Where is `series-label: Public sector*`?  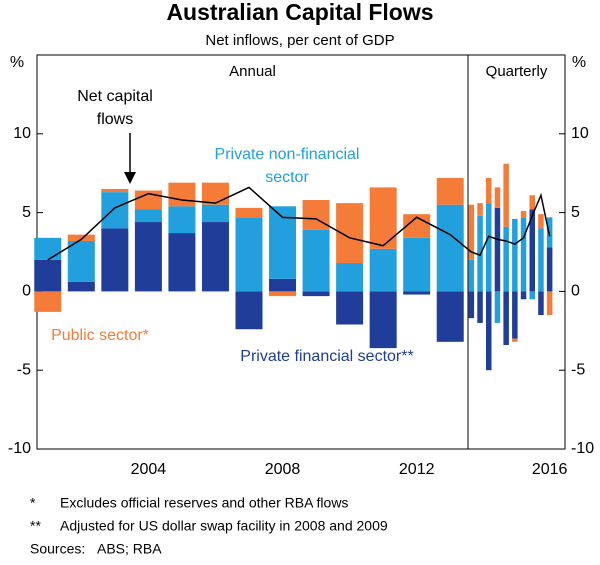
series-label: Public sector* is located at coordinates (100, 335).